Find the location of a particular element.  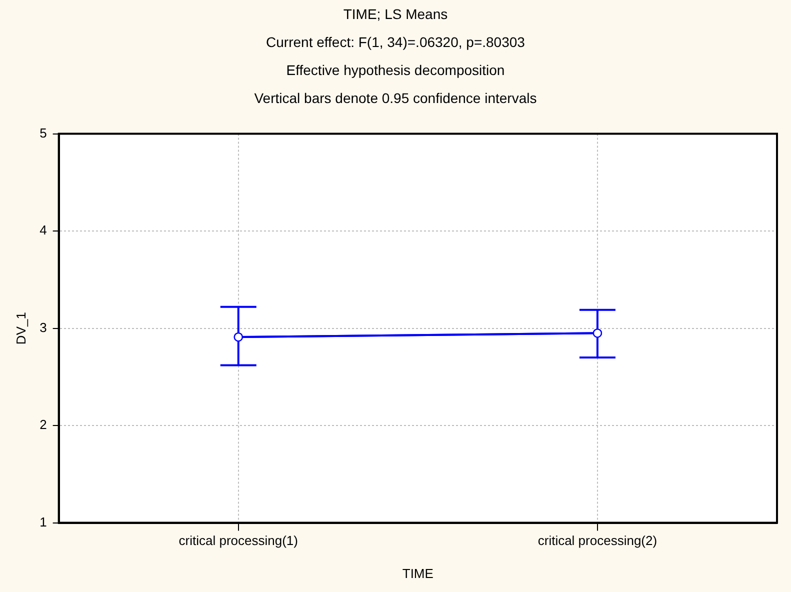

chart-title: TIME; LS Means is located at coordinates (395, 14).